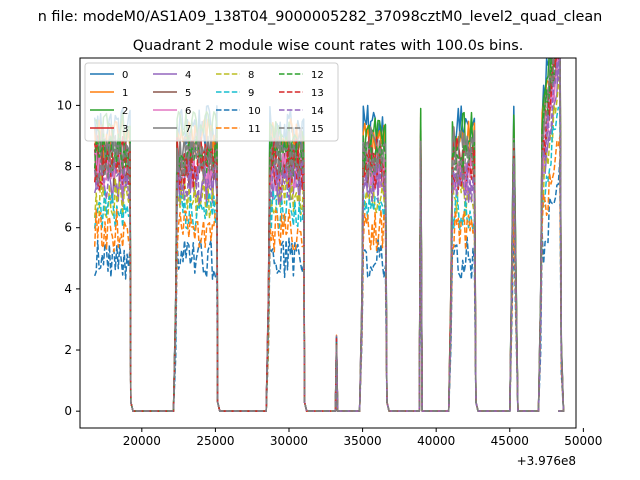 The width and height of the screenshot is (640, 480). Describe the element at coordinates (125, 93) in the screenshot. I see `legend-label: 1` at that location.